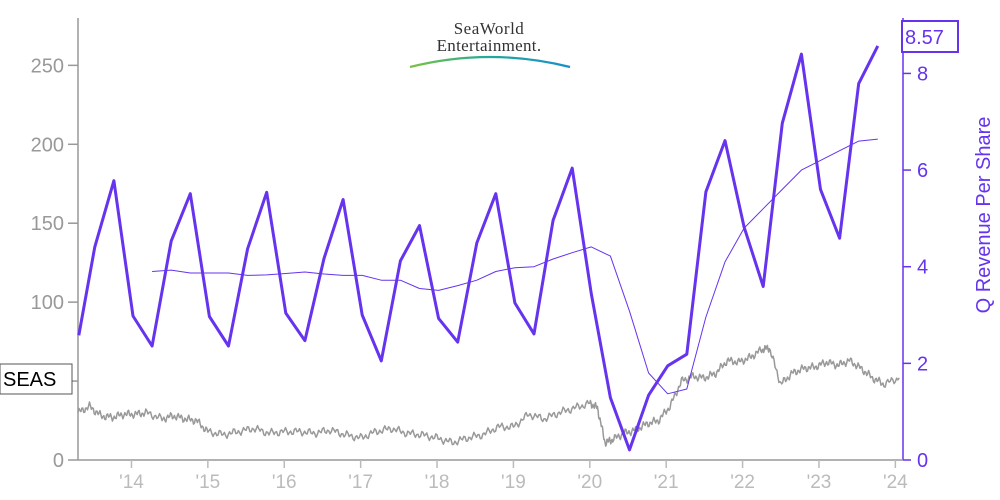  Describe the element at coordinates (47, 145) in the screenshot. I see `left-axis-tick-label: 200` at that location.